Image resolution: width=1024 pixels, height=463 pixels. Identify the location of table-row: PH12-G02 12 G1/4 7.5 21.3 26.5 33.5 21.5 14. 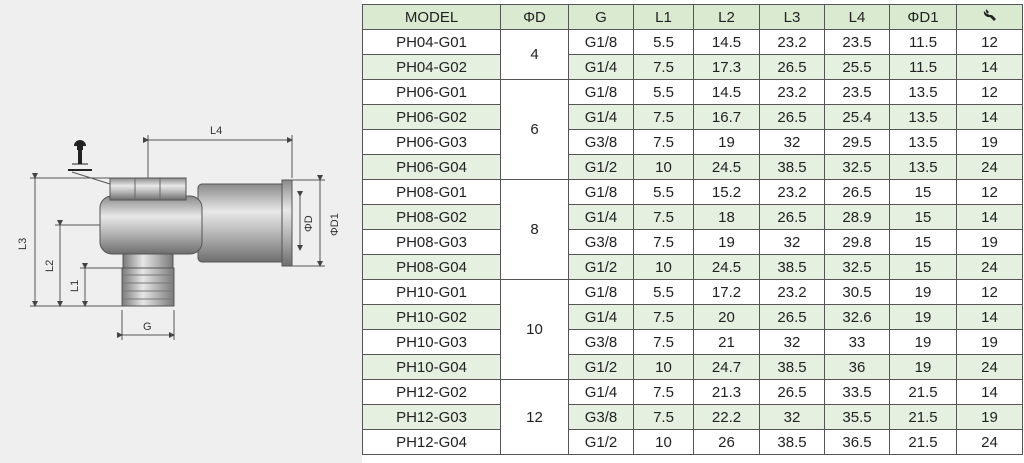
(692, 417).